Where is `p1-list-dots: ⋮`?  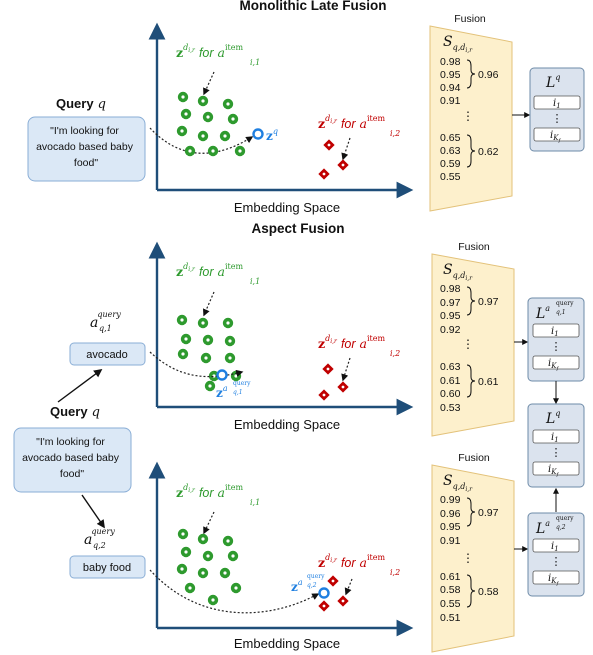
p1-list-dots: ⋮ is located at coordinates (556, 347).